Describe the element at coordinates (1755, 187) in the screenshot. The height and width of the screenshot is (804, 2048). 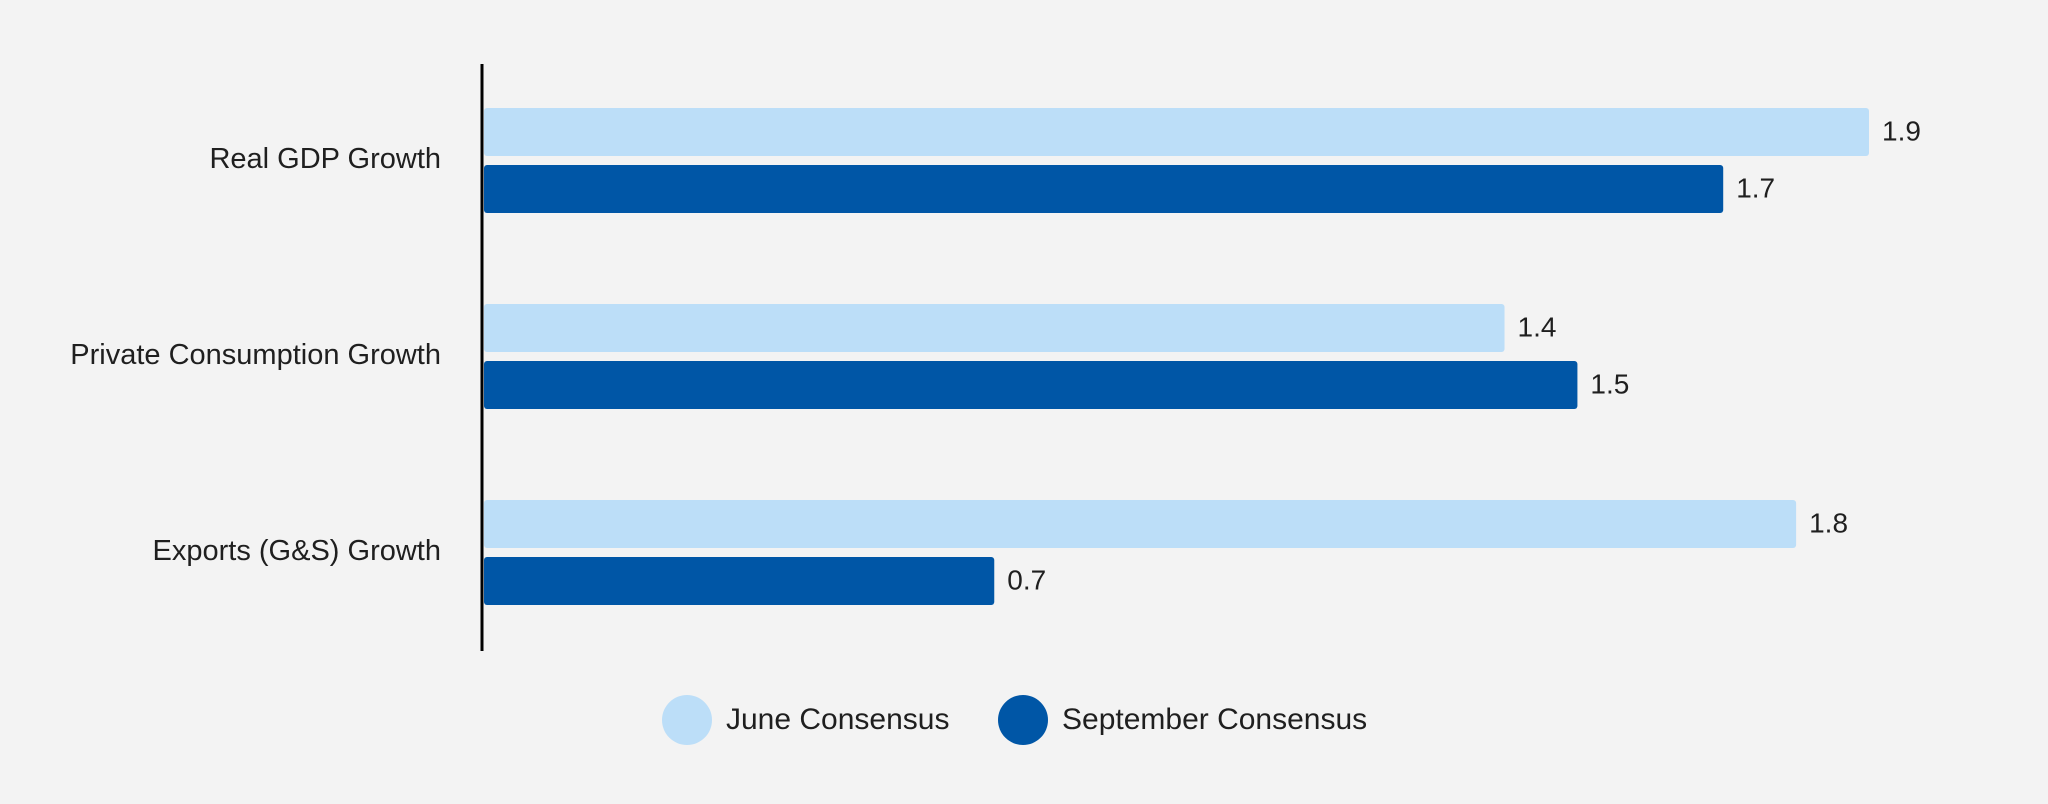
I see `data-label: 1.7` at that location.